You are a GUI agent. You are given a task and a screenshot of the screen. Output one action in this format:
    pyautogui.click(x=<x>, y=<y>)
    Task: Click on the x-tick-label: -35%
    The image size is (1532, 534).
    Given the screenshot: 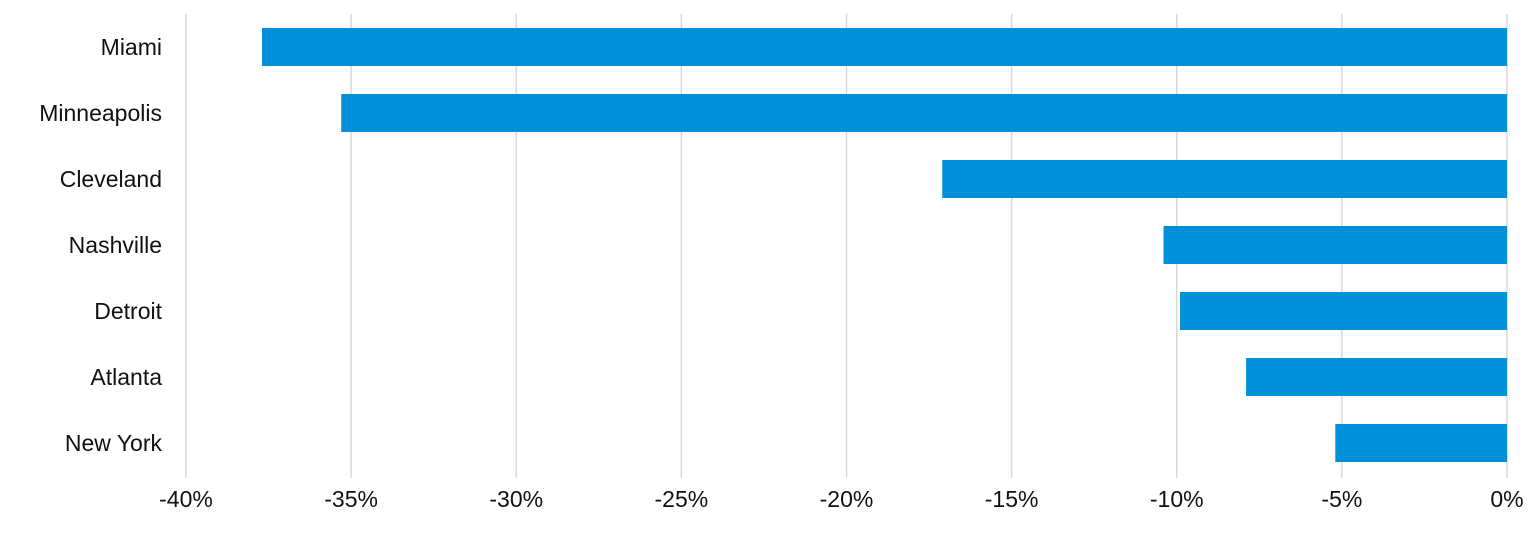 What is the action you would take?
    pyautogui.click(x=351, y=499)
    